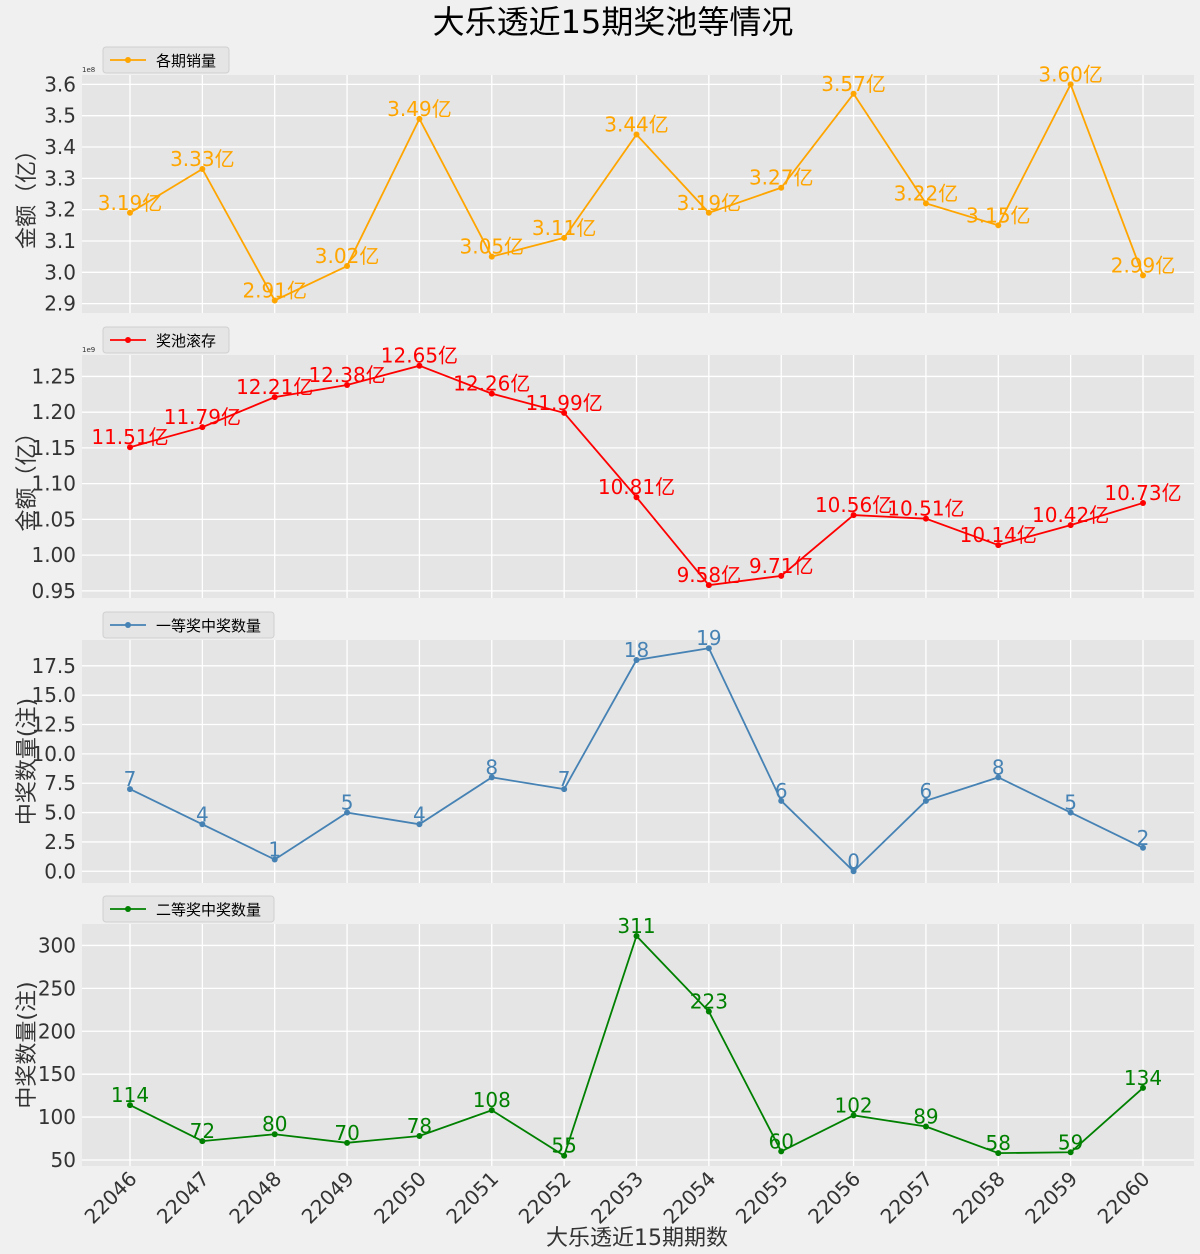 The height and width of the screenshot is (1254, 1200). Describe the element at coordinates (129, 437) in the screenshot. I see `data-label: 11.51亿` at that location.